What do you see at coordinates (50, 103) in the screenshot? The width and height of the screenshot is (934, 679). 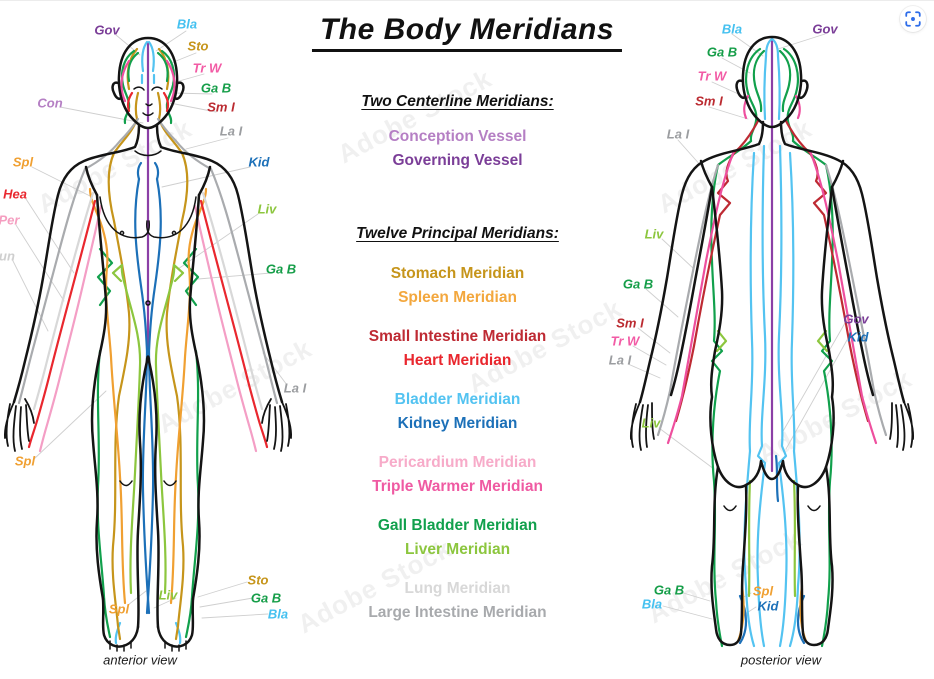 I see `meridian-label-con: Con` at bounding box center [50, 103].